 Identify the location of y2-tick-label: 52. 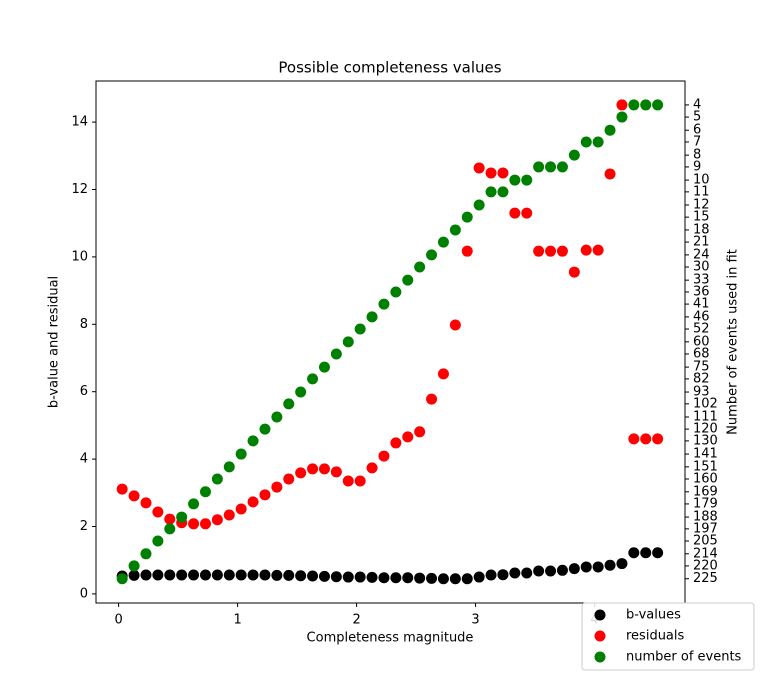
(701, 329).